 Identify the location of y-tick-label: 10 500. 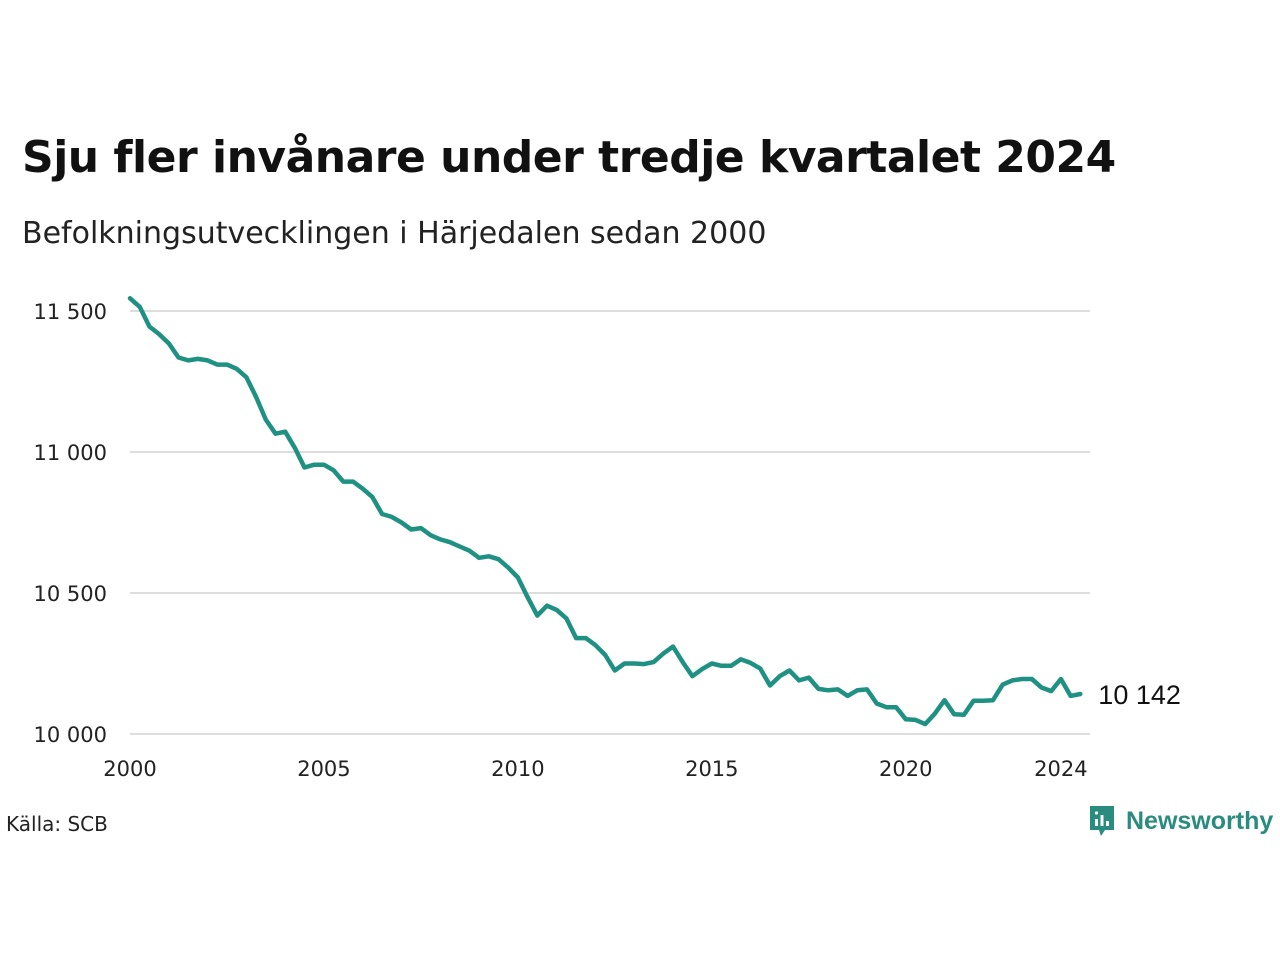
(70, 594).